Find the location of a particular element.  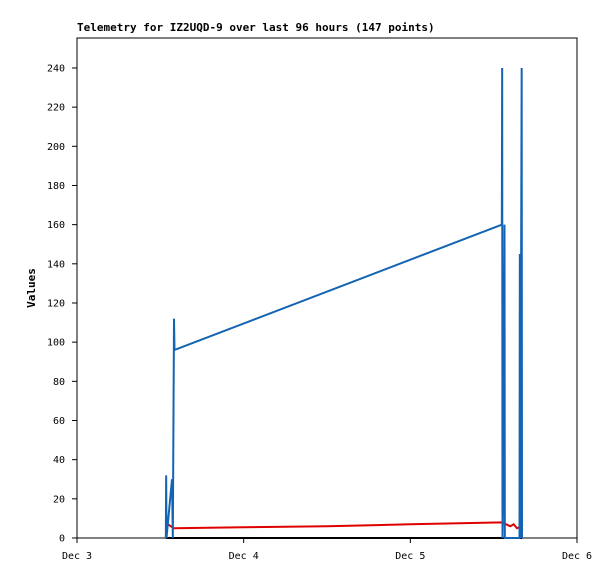

y-tick-label: 20 is located at coordinates (59, 499).